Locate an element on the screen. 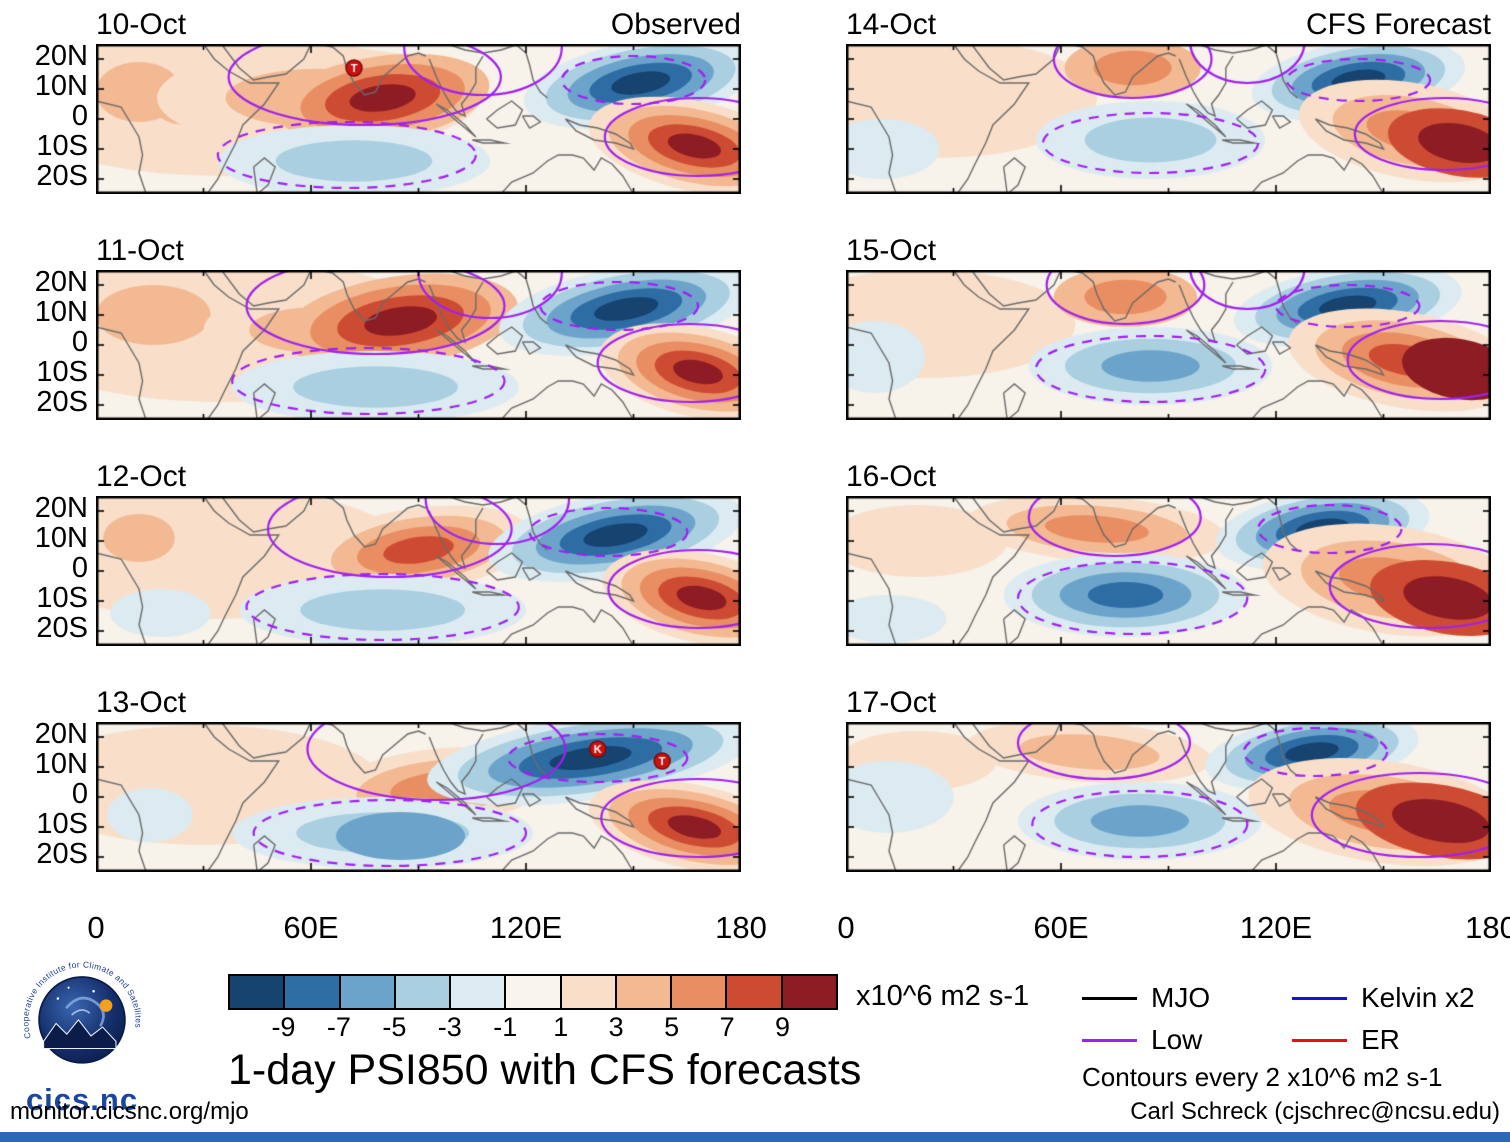 Image resolution: width=1510 pixels, height=1142 pixels. legend-label: Low is located at coordinates (1177, 1039).